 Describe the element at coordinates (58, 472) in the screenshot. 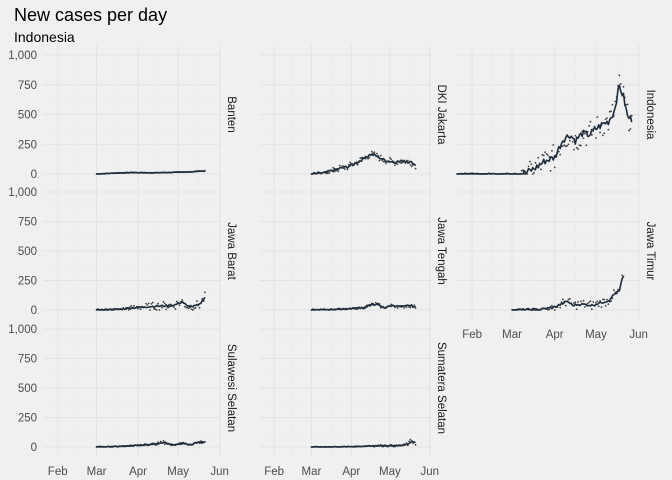

I see `x-tick-label: Feb` at that location.